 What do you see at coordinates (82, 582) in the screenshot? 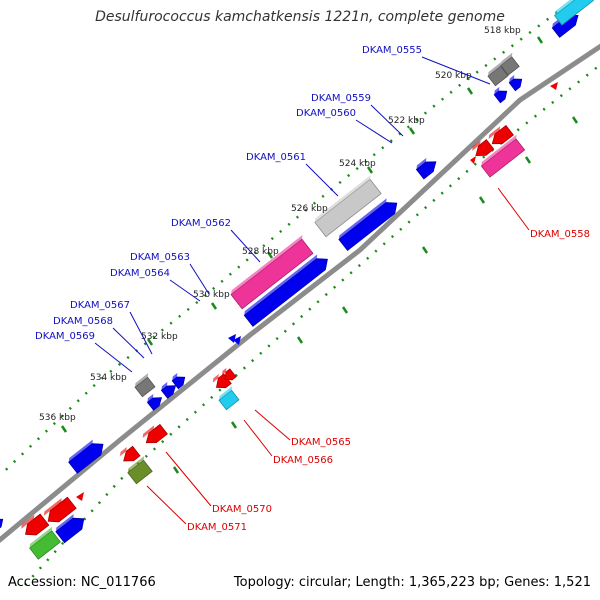
I see `accession-text: Accession: NC_011766` at bounding box center [82, 582].